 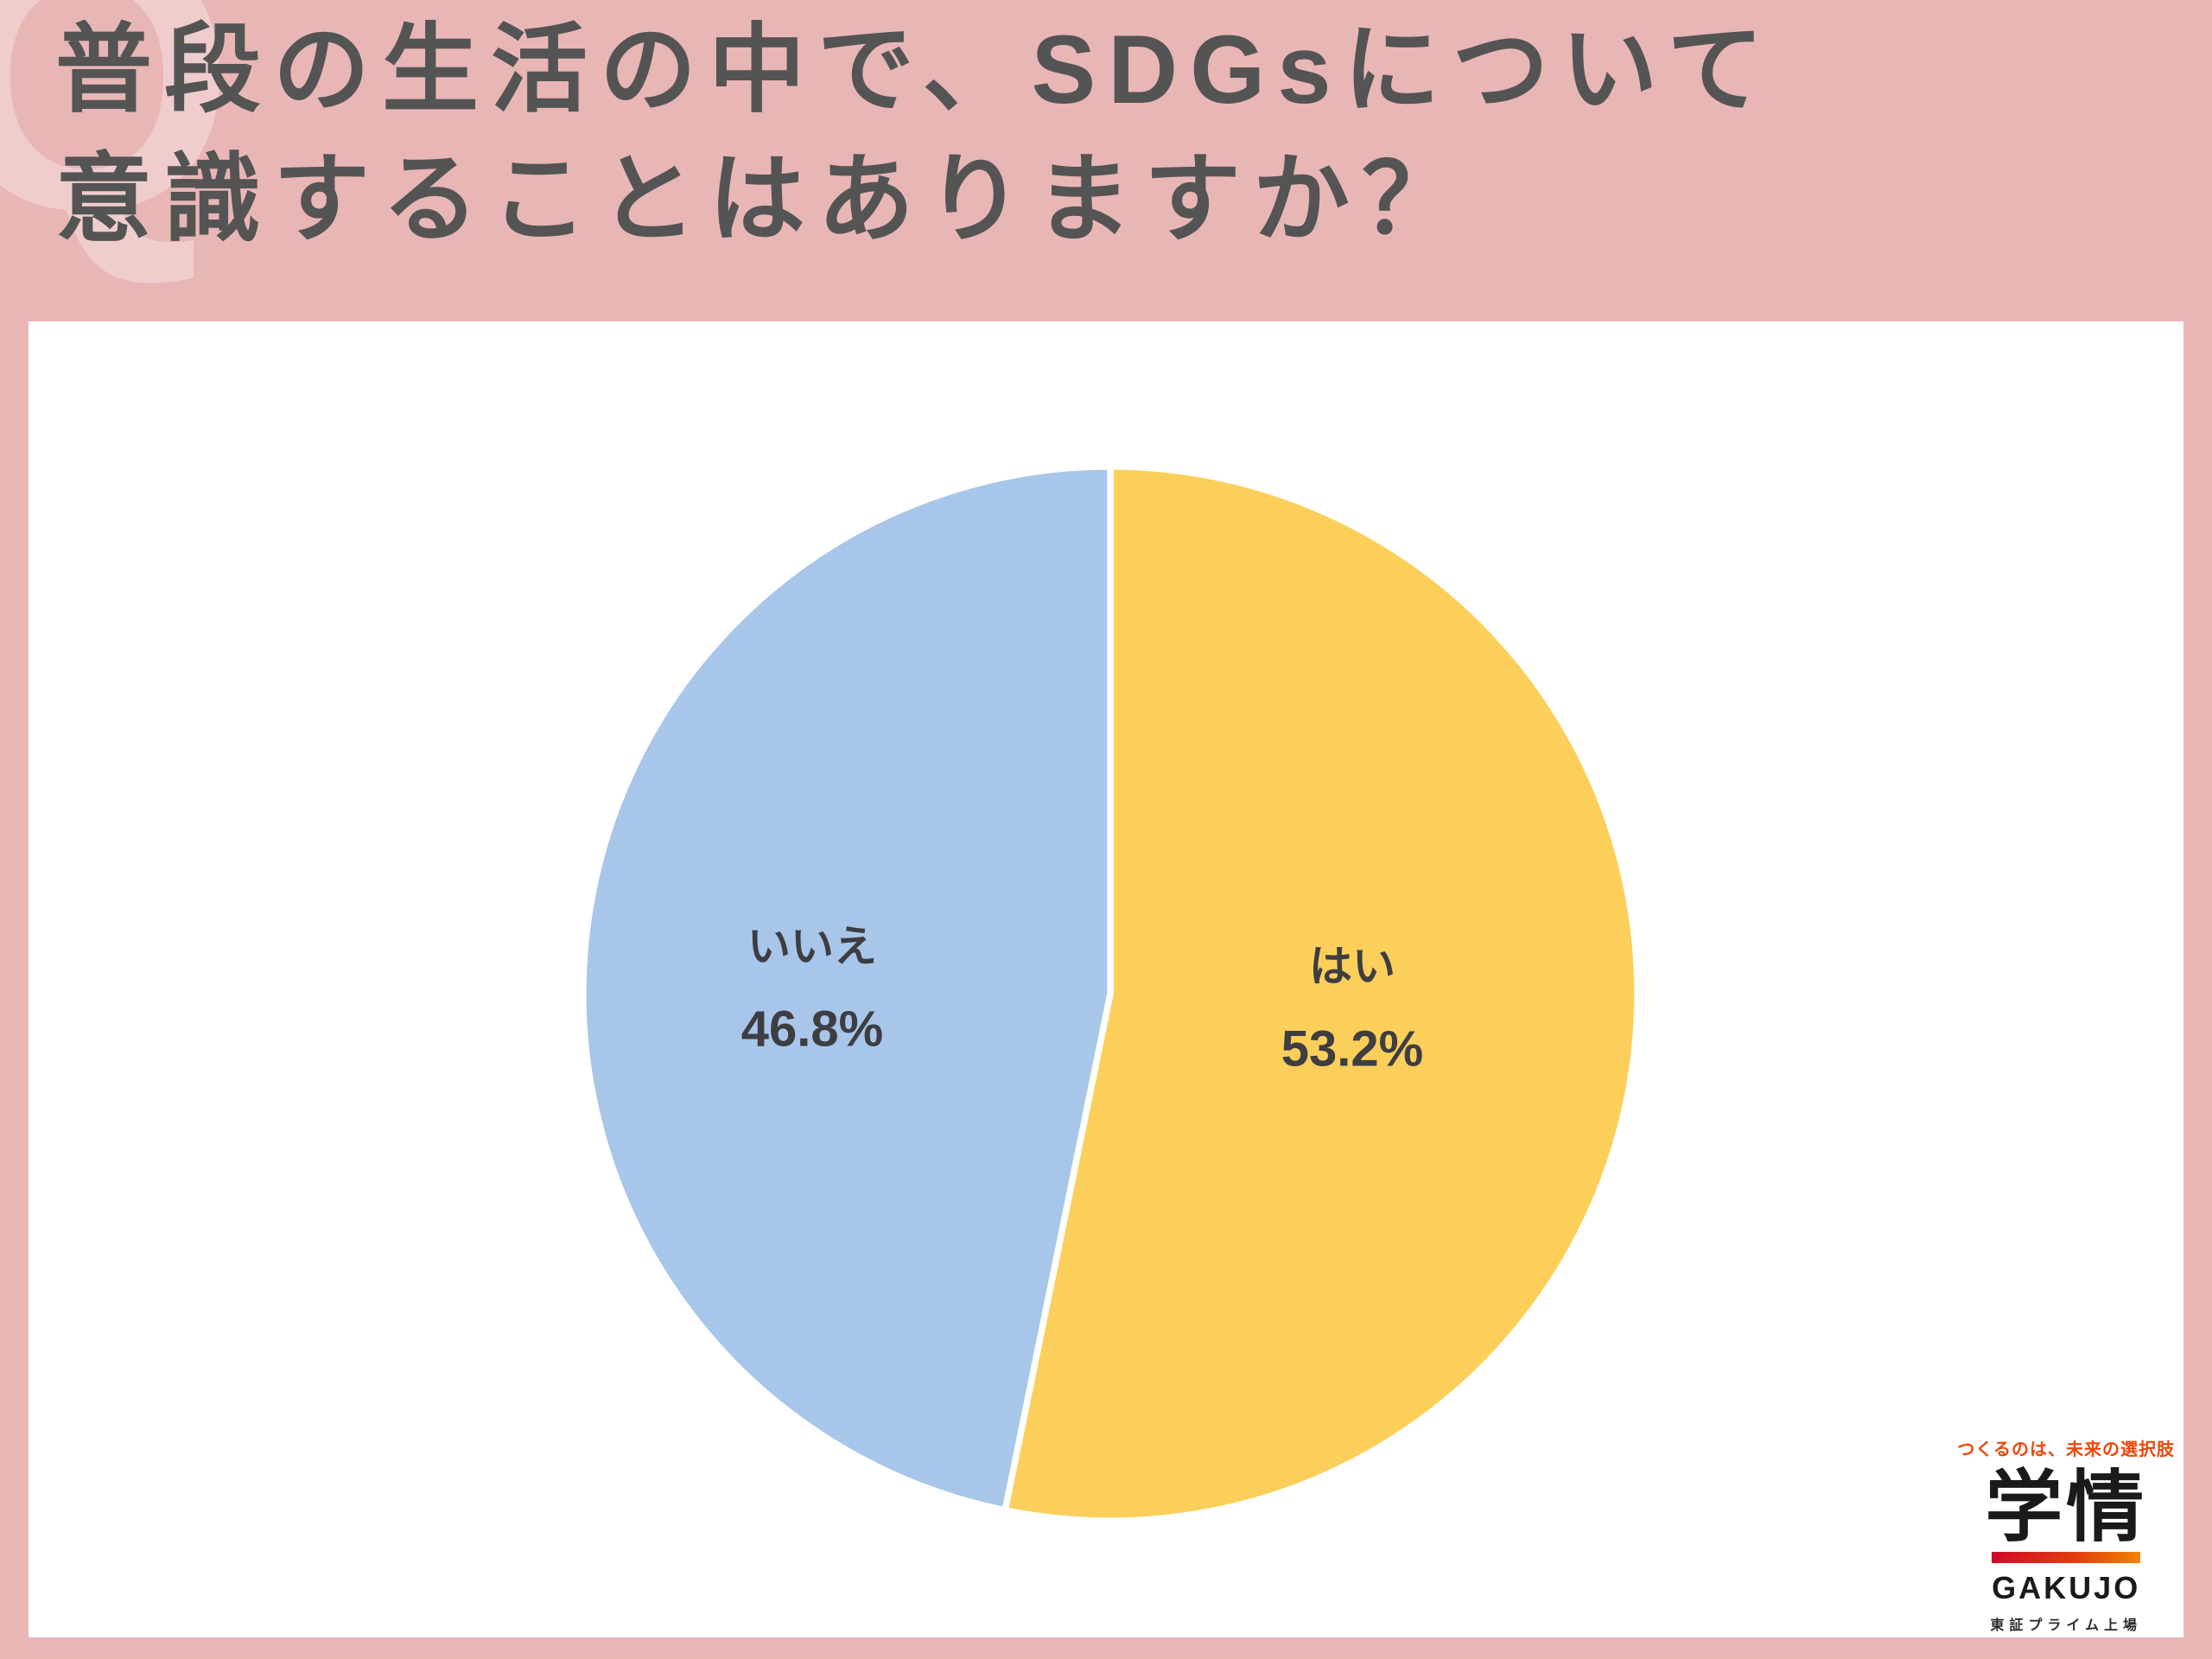 I want to click on pie-label-no-text: いいえ, so click(x=812, y=946).